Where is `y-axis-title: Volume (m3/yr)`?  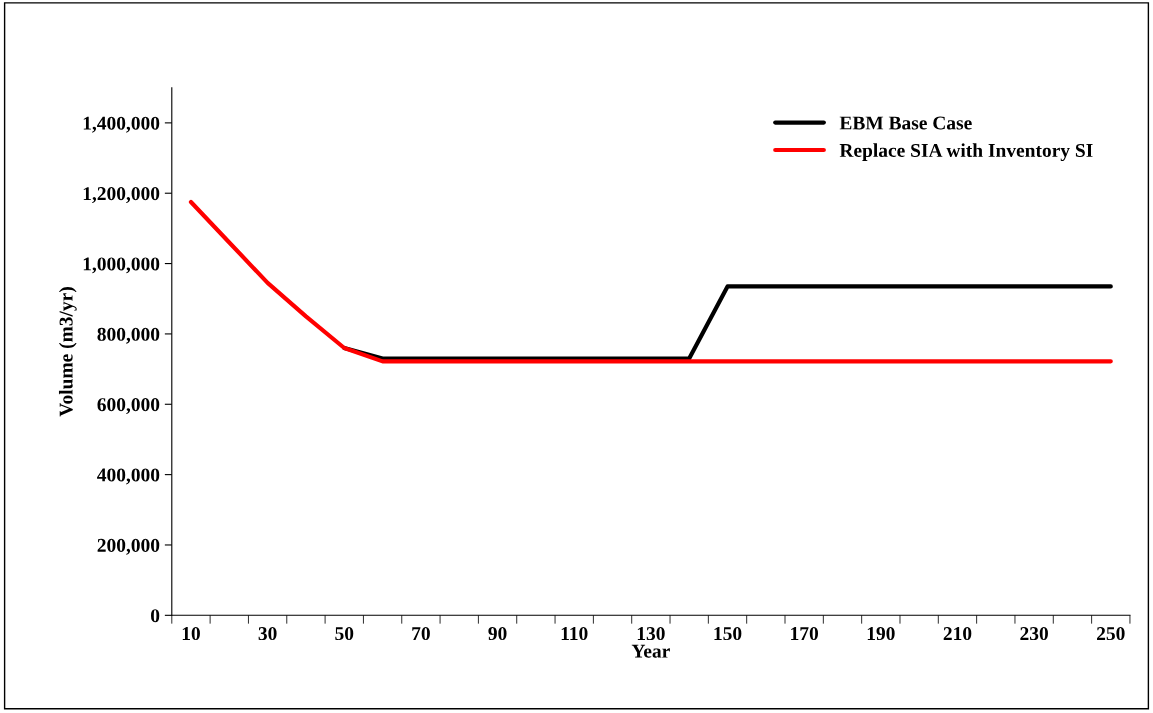
y-axis-title: Volume (m3/yr) is located at coordinates (67, 352).